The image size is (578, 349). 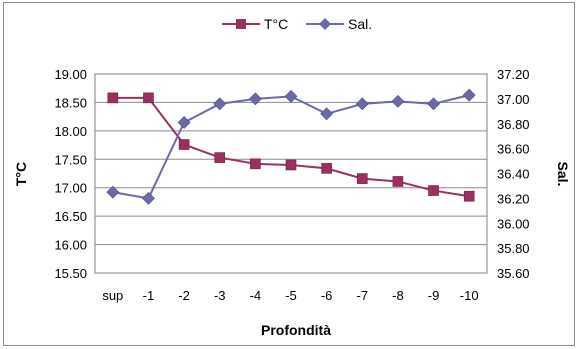 I want to click on x-tick-label: -4, so click(x=256, y=295).